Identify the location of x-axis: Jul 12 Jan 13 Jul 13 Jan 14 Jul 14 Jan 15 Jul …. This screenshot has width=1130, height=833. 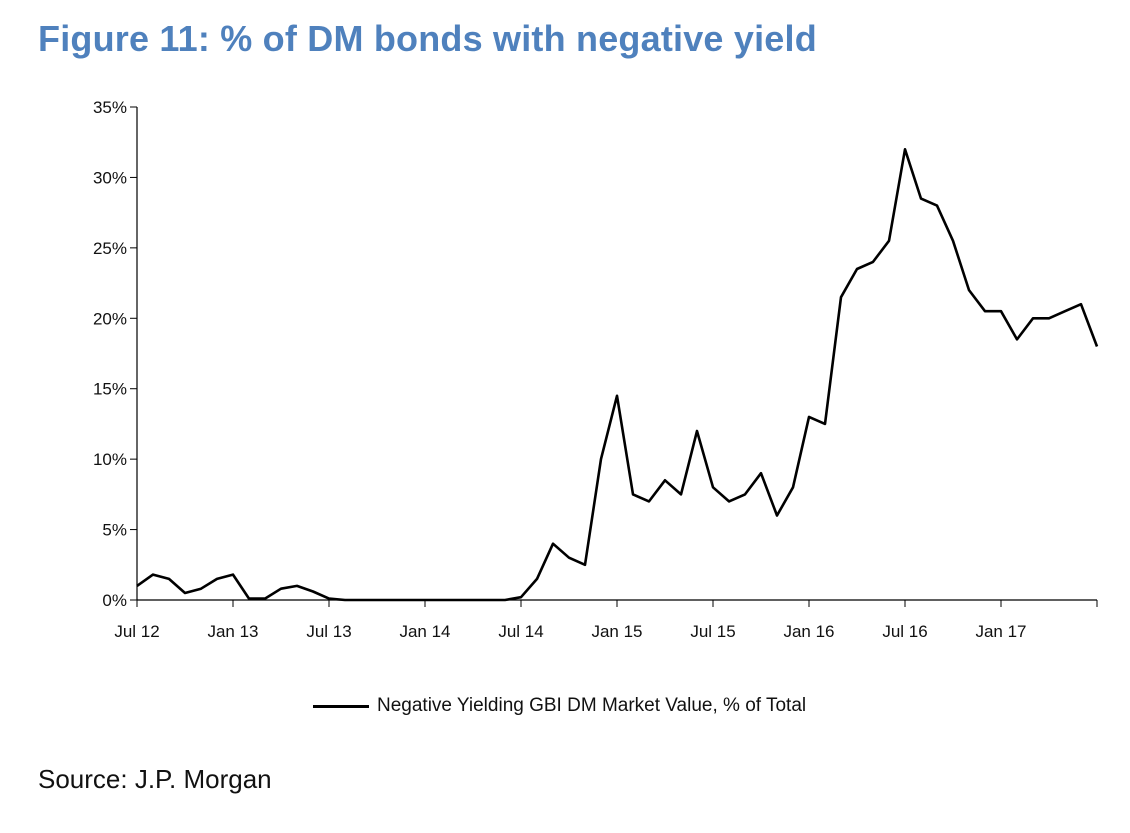
(606, 620).